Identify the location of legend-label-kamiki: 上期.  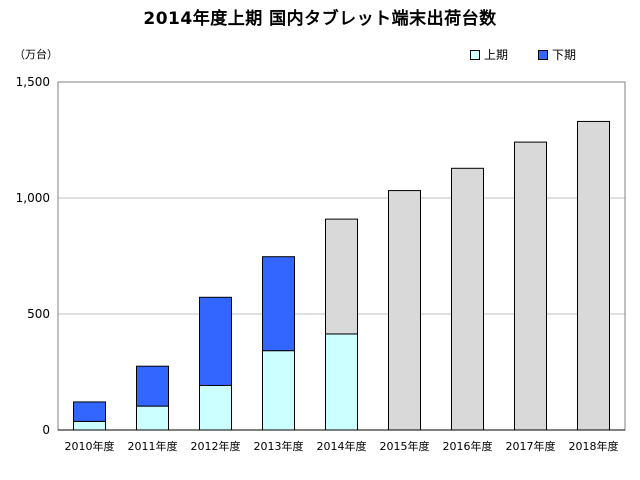
(496, 55).